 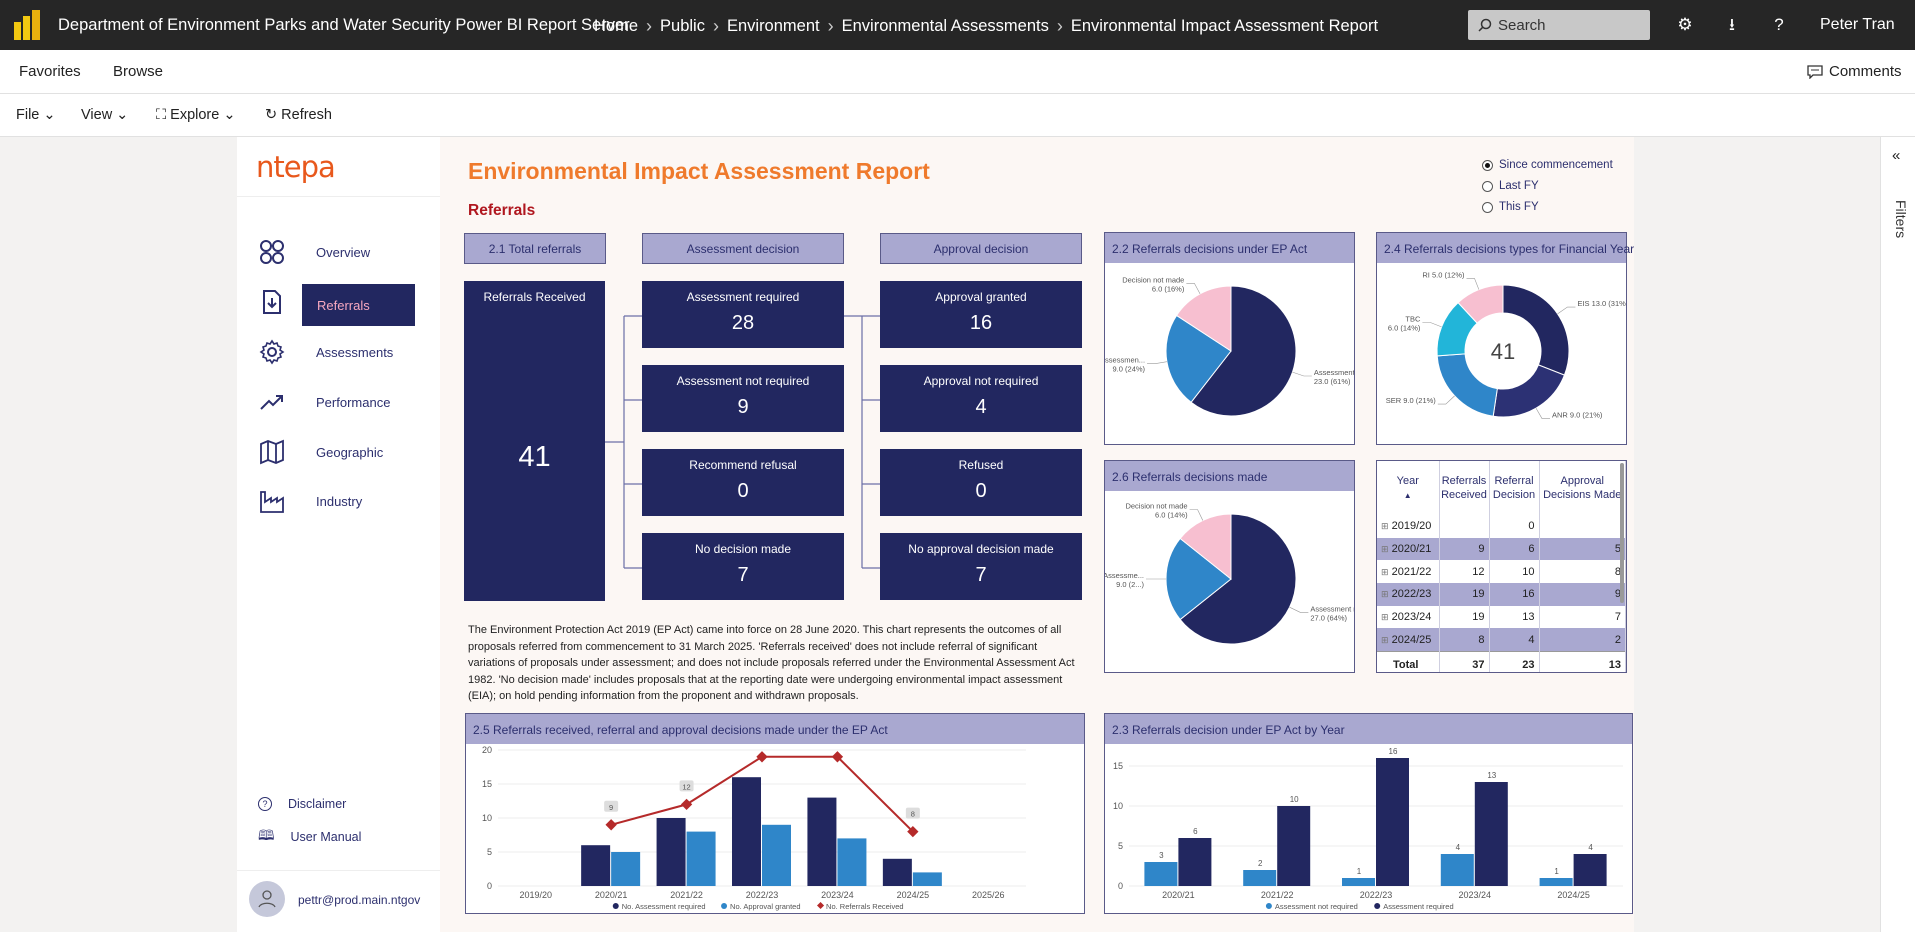 I want to click on column-header: Approval Decisions Made, so click(x=1582, y=488).